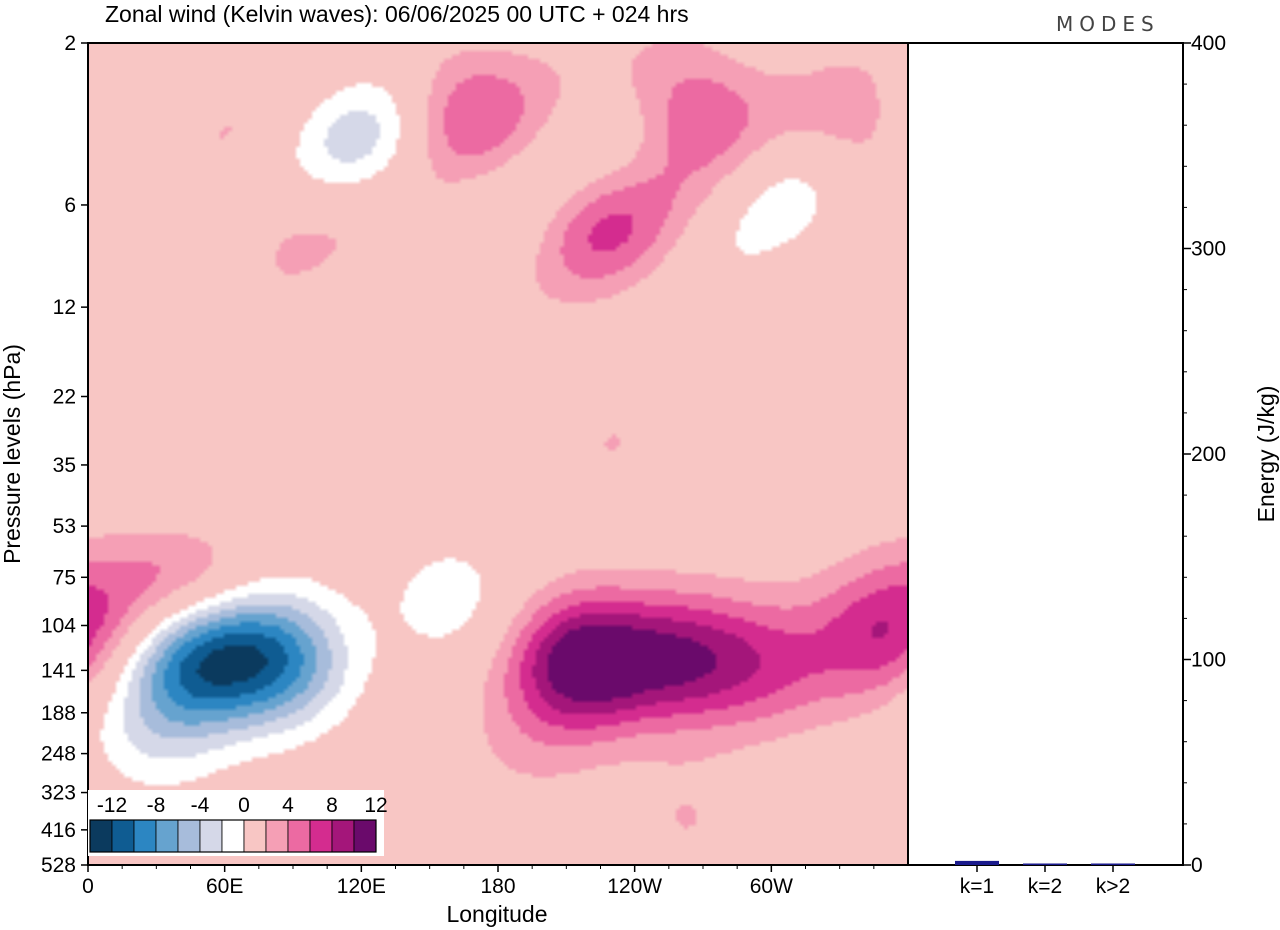  I want to click on energy-axis: 0 100 200 300 400, so click(1204, 454).